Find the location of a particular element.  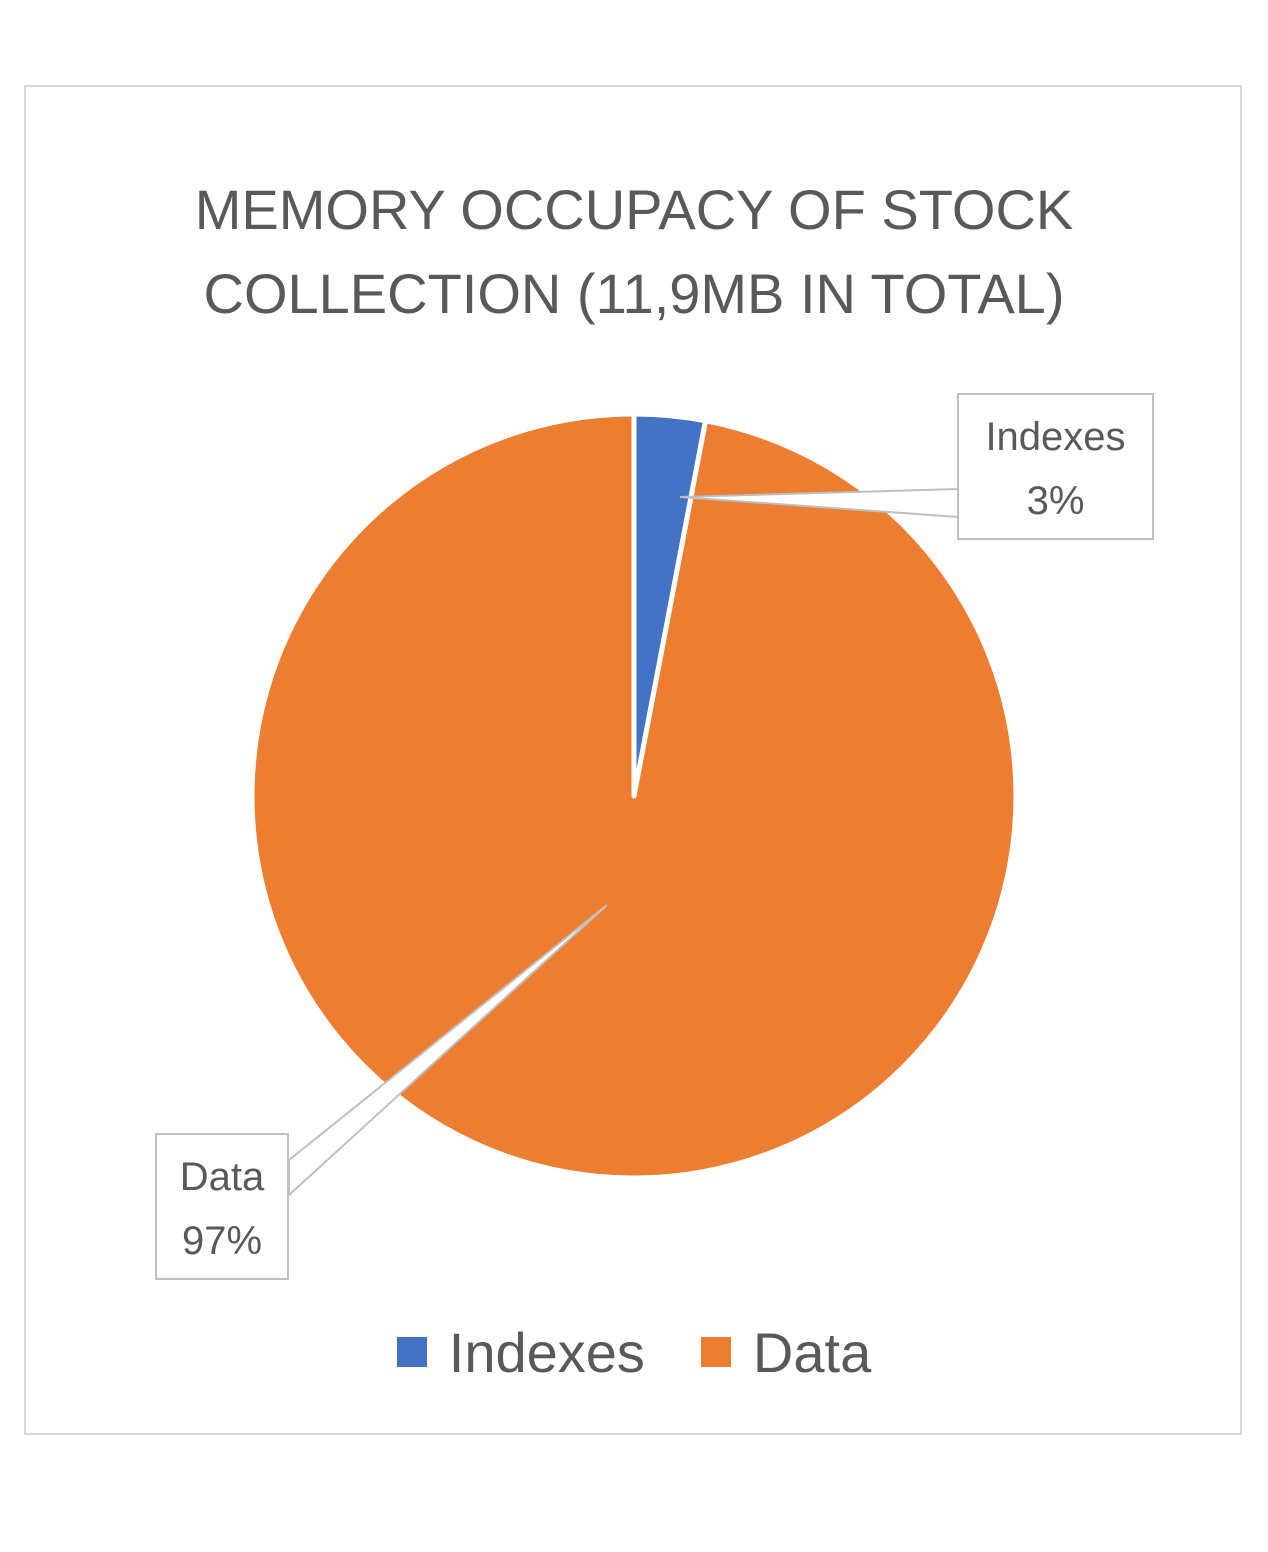

legend-swatch-indexes is located at coordinates (411, 1352).